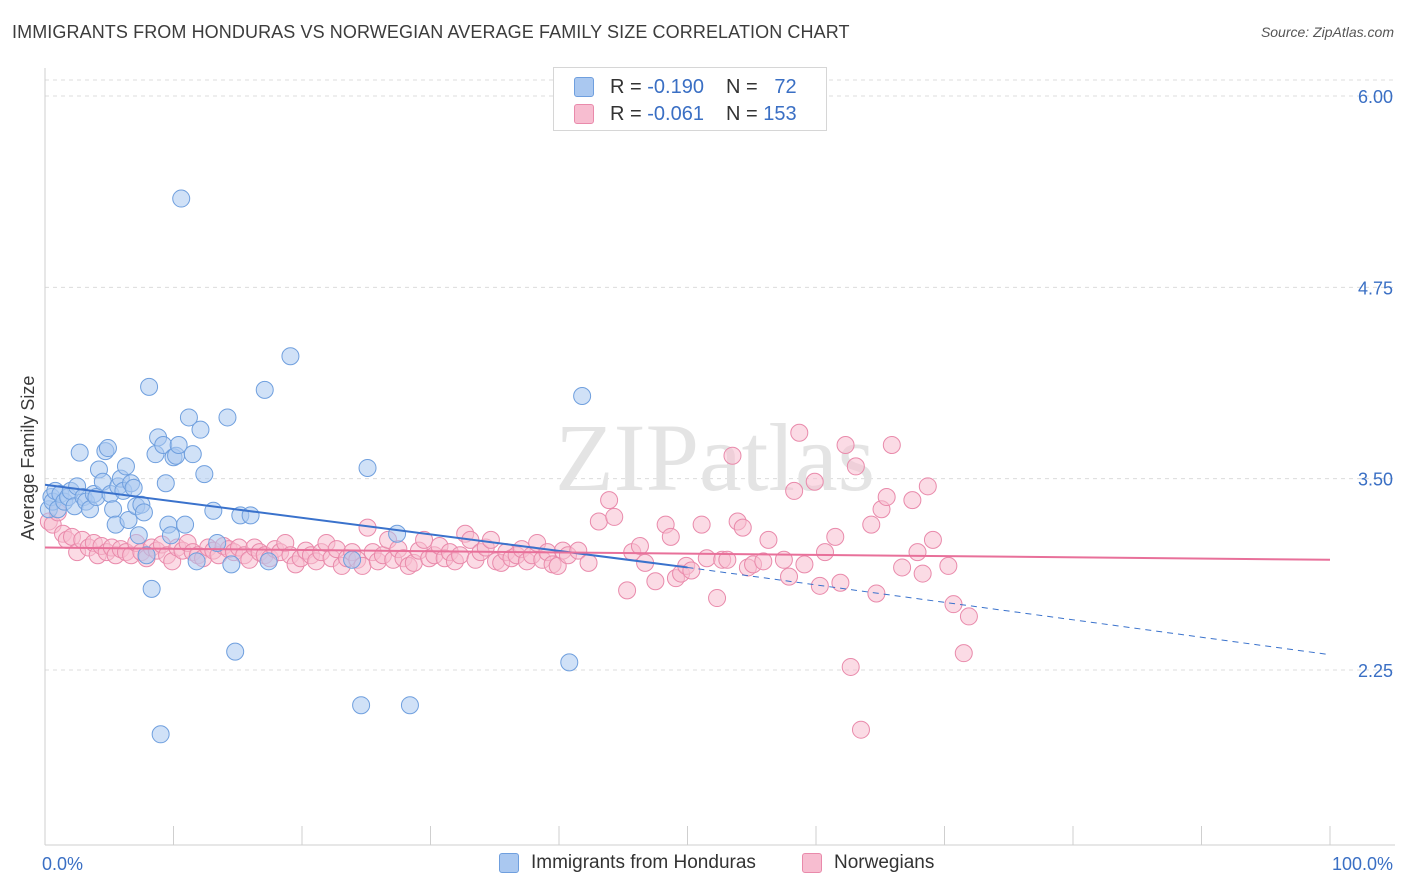  I want to click on legend-swatch-pink, so click(584, 114).